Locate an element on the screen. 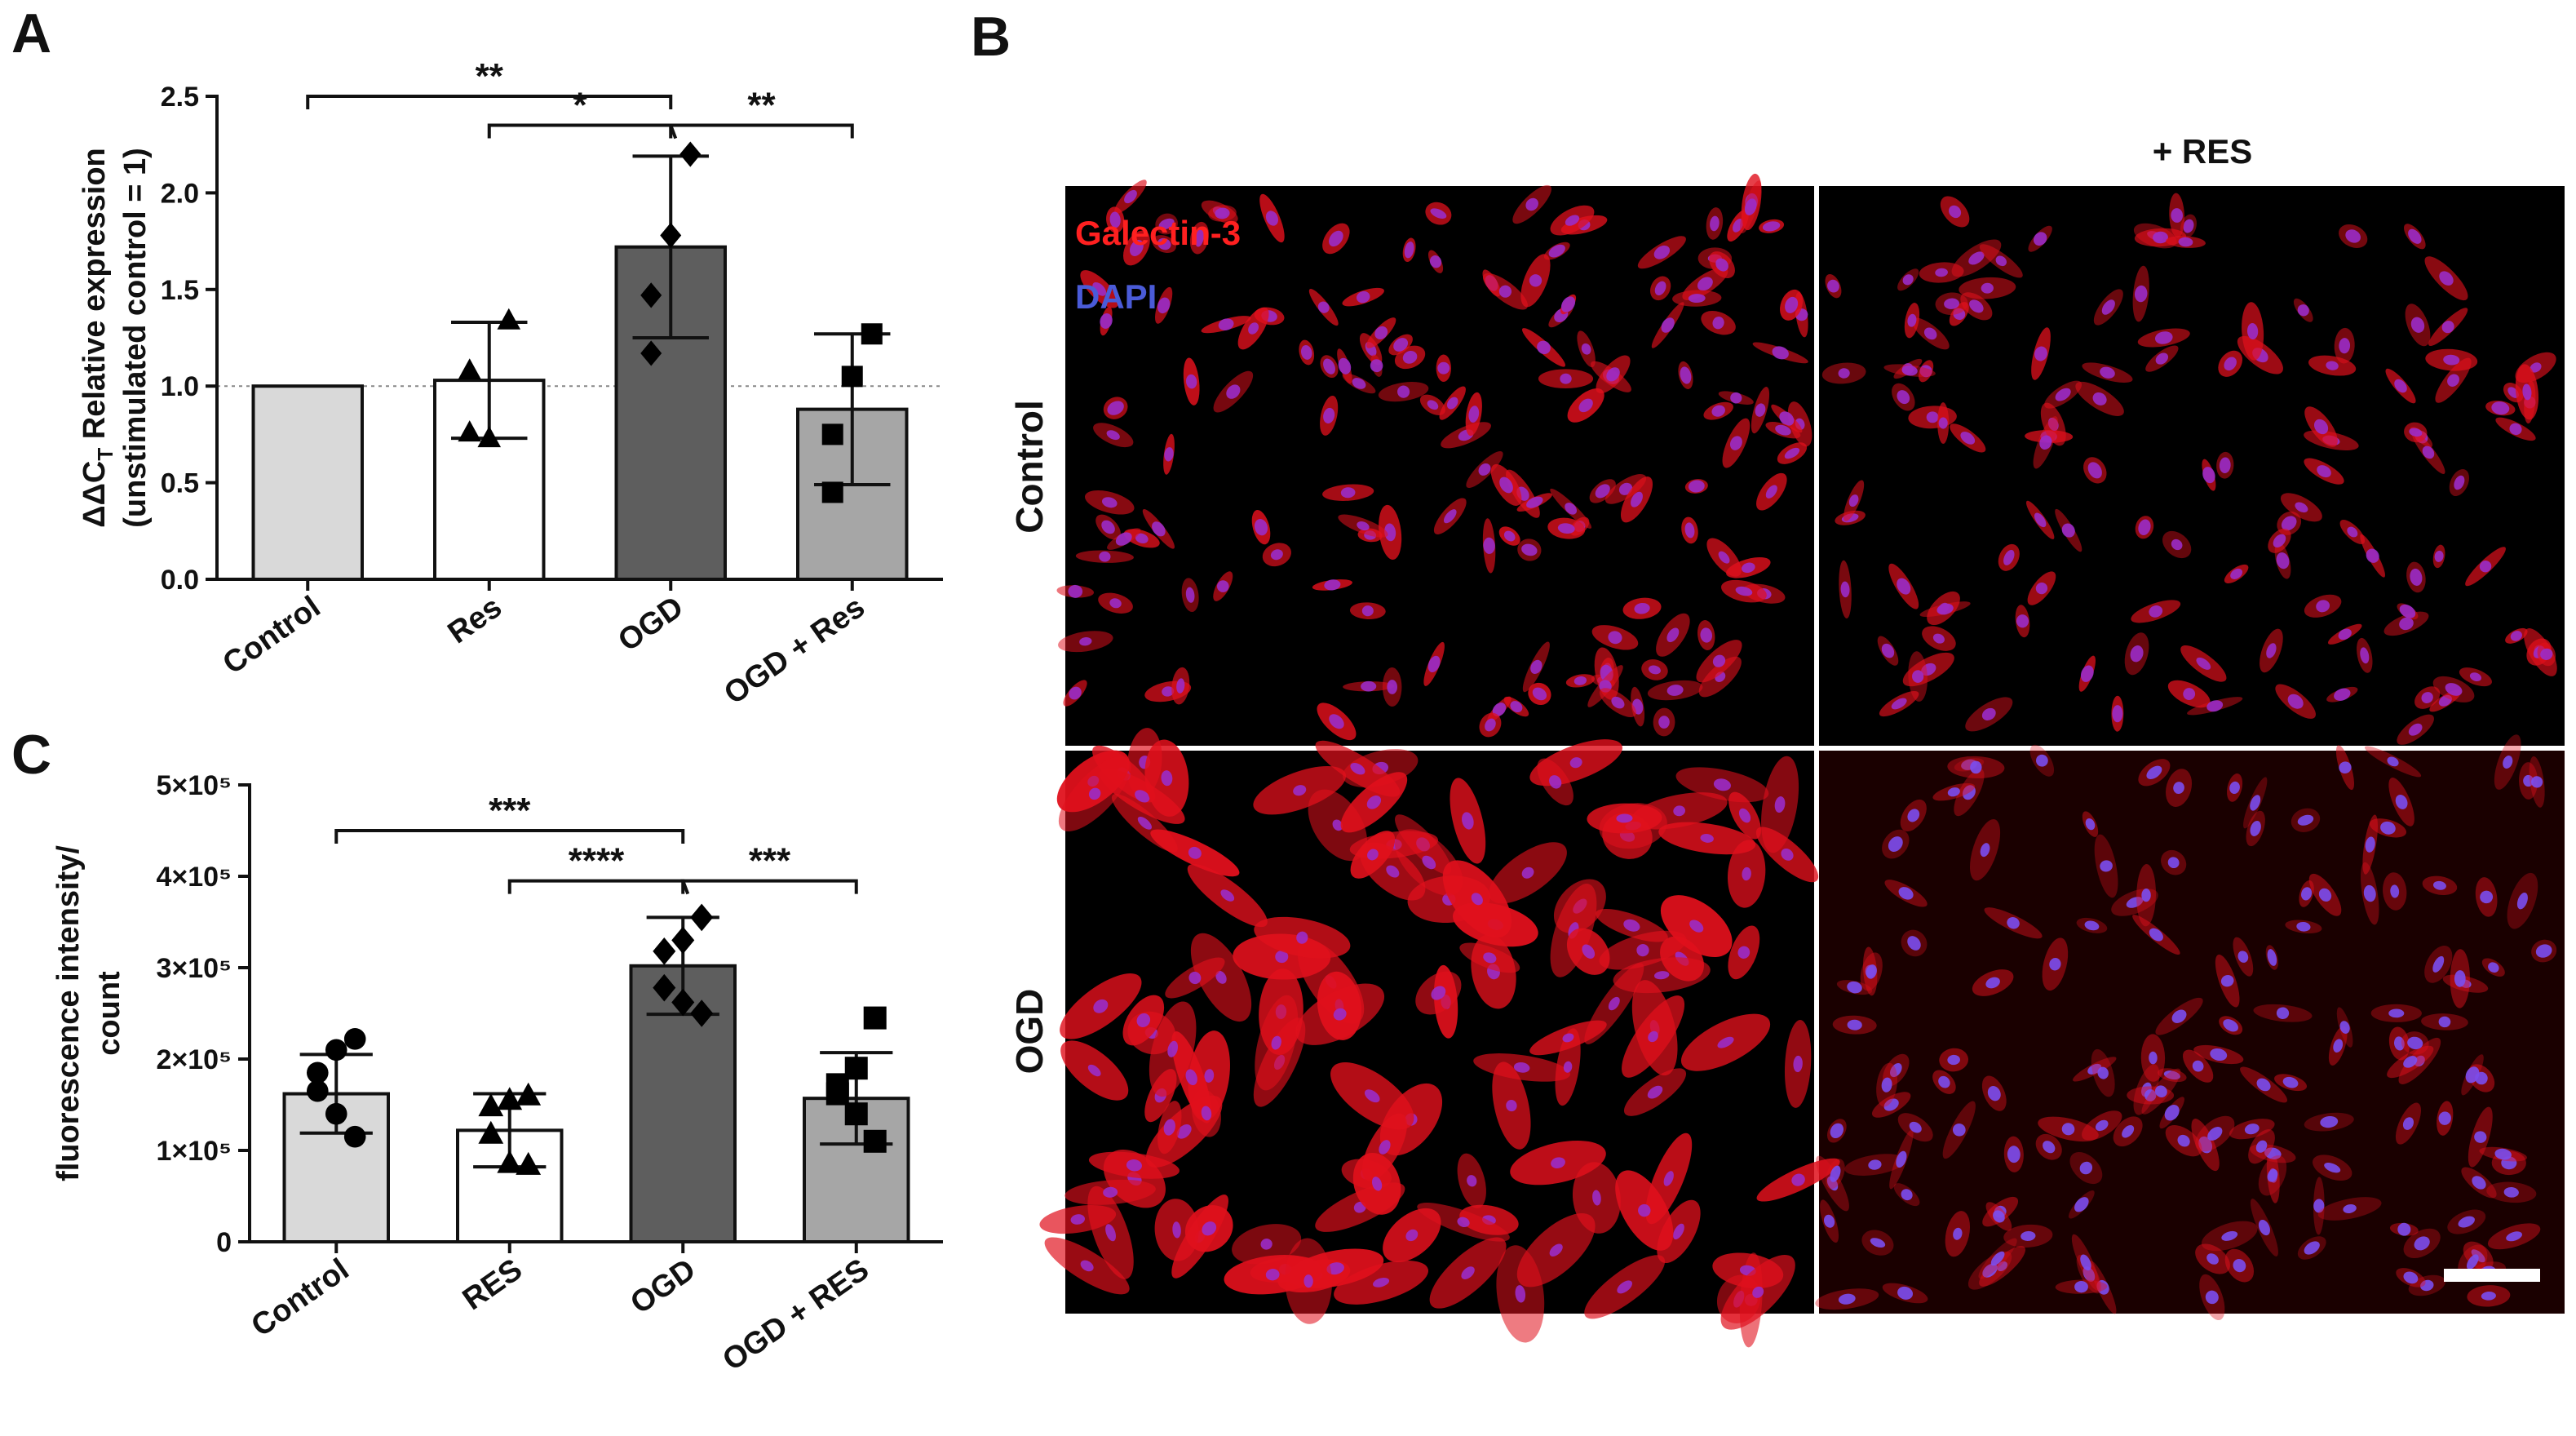  significance-label-0: ** is located at coordinates (490, 76).